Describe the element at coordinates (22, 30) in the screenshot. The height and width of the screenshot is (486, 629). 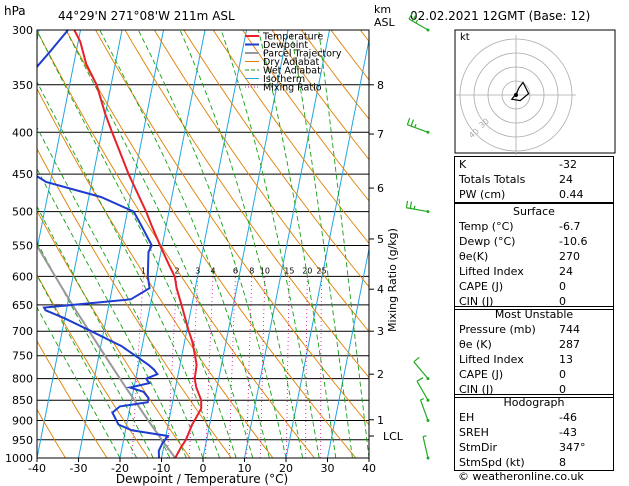
I see `pressure-tick-label: 300` at that location.